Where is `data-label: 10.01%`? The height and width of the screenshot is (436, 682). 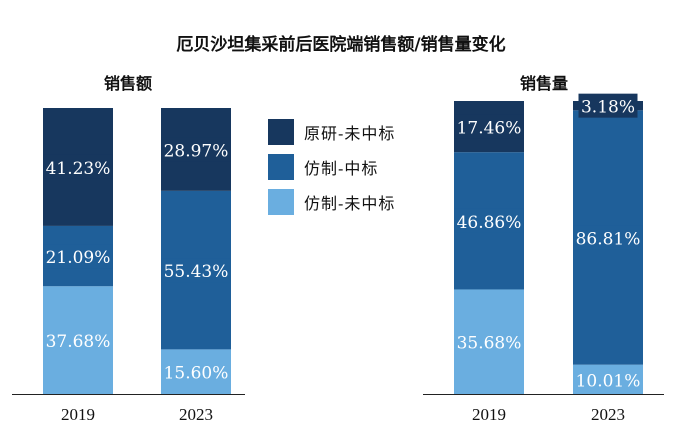
data-label: 10.01% is located at coordinates (608, 381).